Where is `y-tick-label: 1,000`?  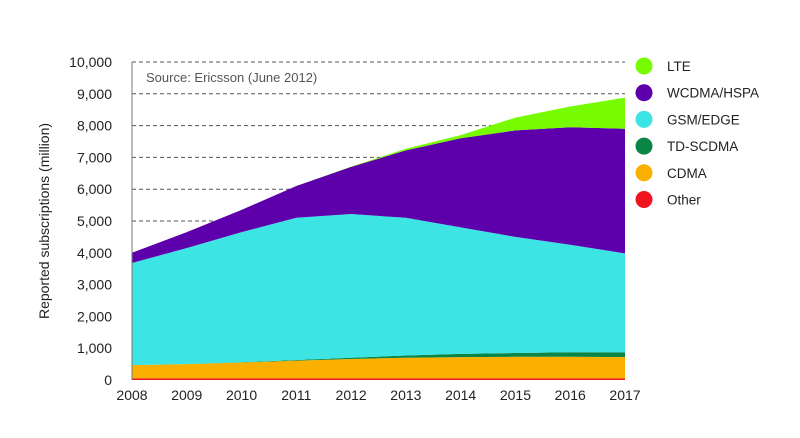 y-tick-label: 1,000 is located at coordinates (94, 348).